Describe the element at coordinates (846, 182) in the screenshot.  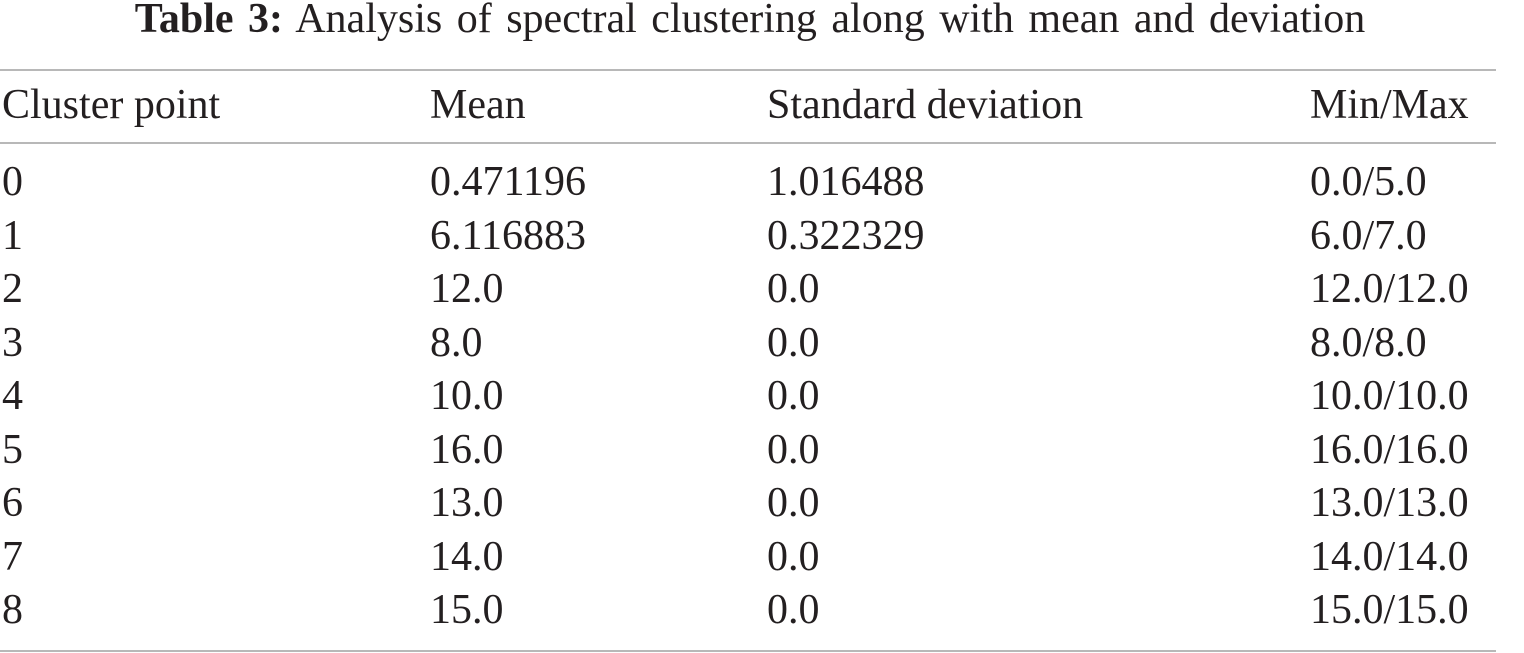
I see `table-cell: 1.016488` at that location.